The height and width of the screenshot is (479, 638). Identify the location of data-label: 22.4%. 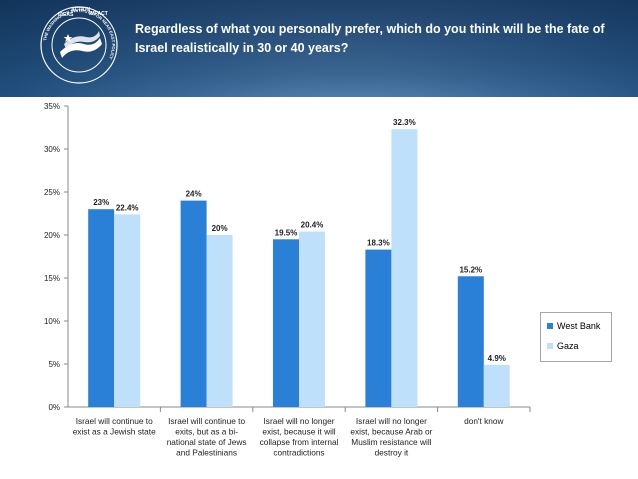
(127, 207).